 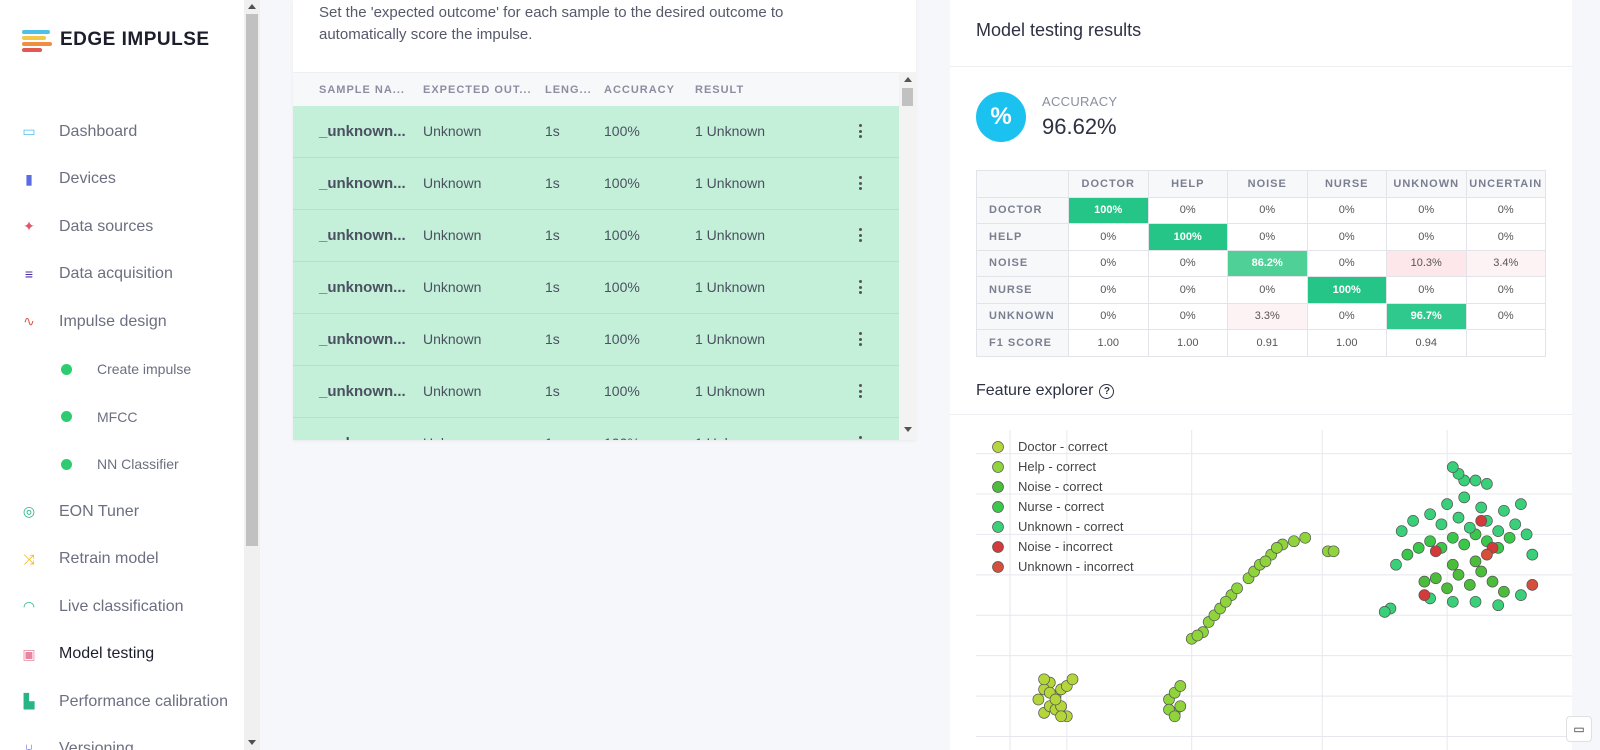 What do you see at coordinates (720, 90) in the screenshot?
I see `col-result: RESULT` at bounding box center [720, 90].